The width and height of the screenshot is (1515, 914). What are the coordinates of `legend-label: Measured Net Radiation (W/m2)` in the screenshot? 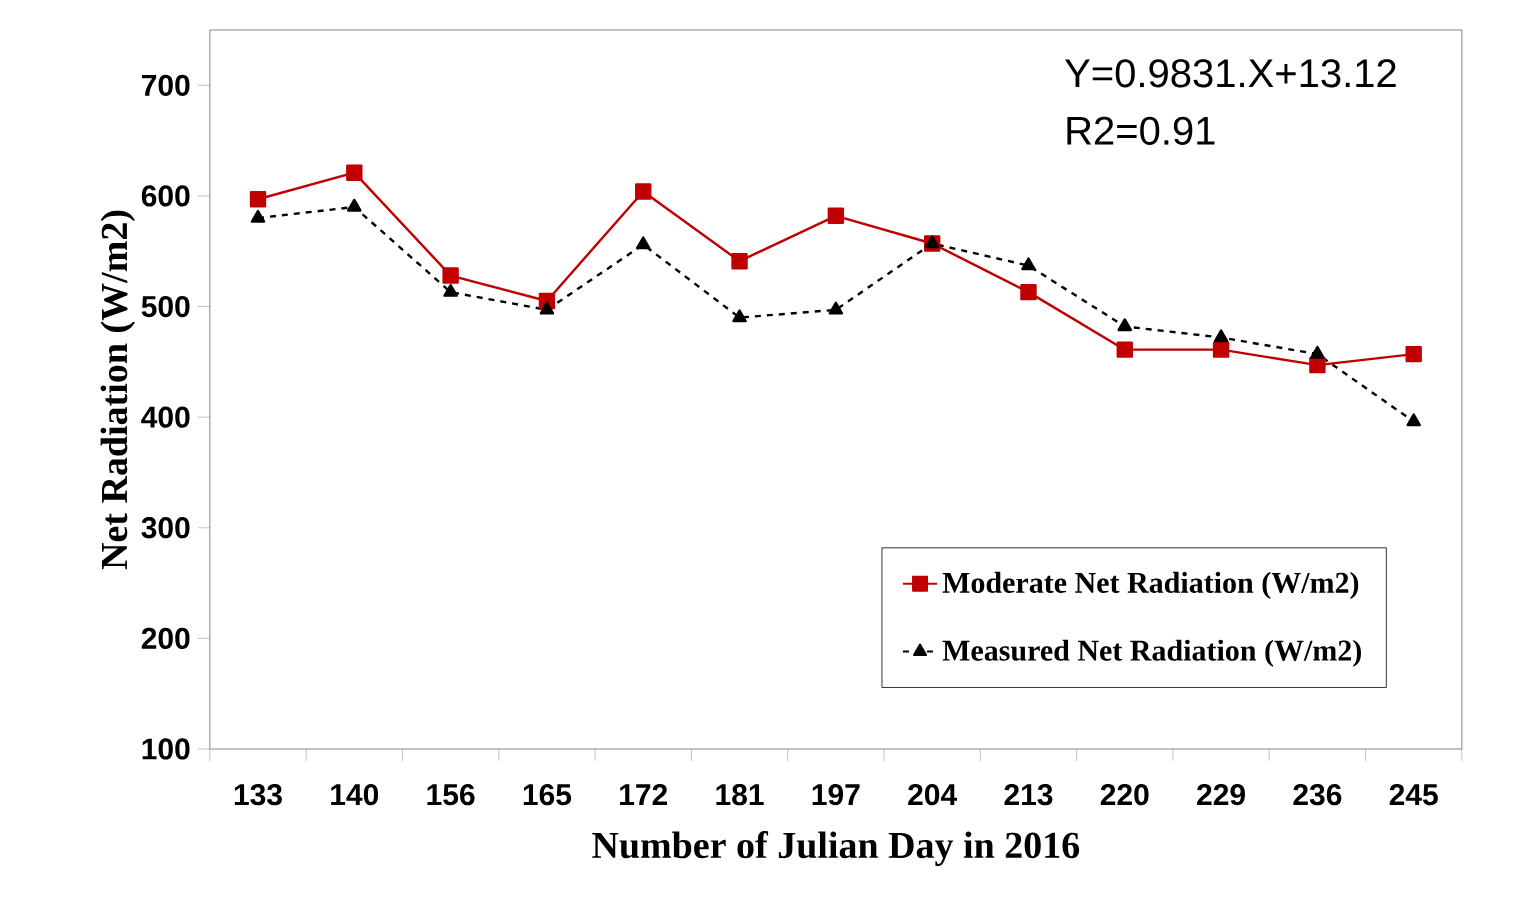 It's located at (1151, 653).